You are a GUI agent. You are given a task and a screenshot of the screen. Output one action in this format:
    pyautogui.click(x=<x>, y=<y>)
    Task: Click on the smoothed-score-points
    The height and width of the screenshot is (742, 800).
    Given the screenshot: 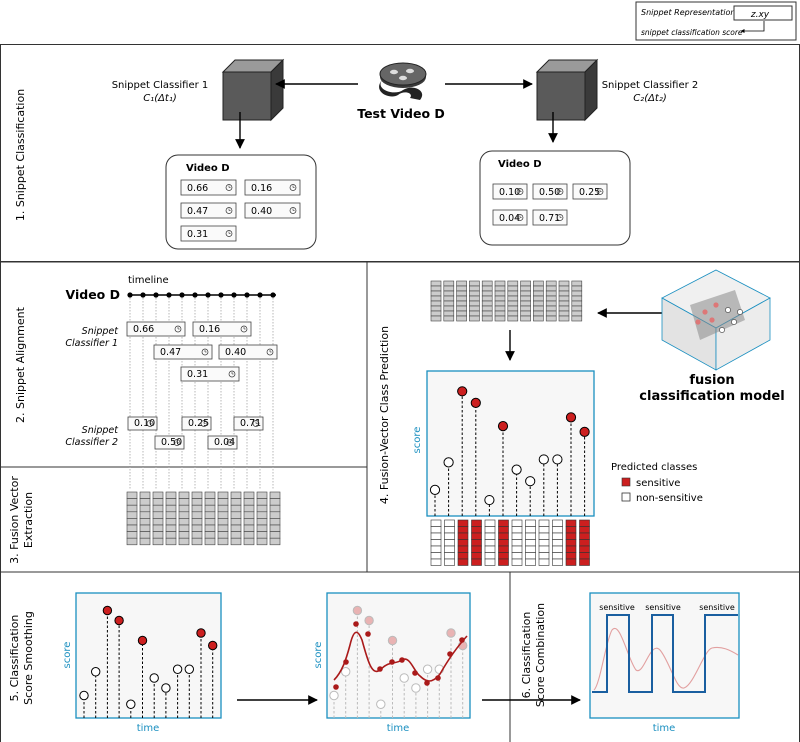 What is the action you would take?
    pyautogui.click(x=399, y=655)
    